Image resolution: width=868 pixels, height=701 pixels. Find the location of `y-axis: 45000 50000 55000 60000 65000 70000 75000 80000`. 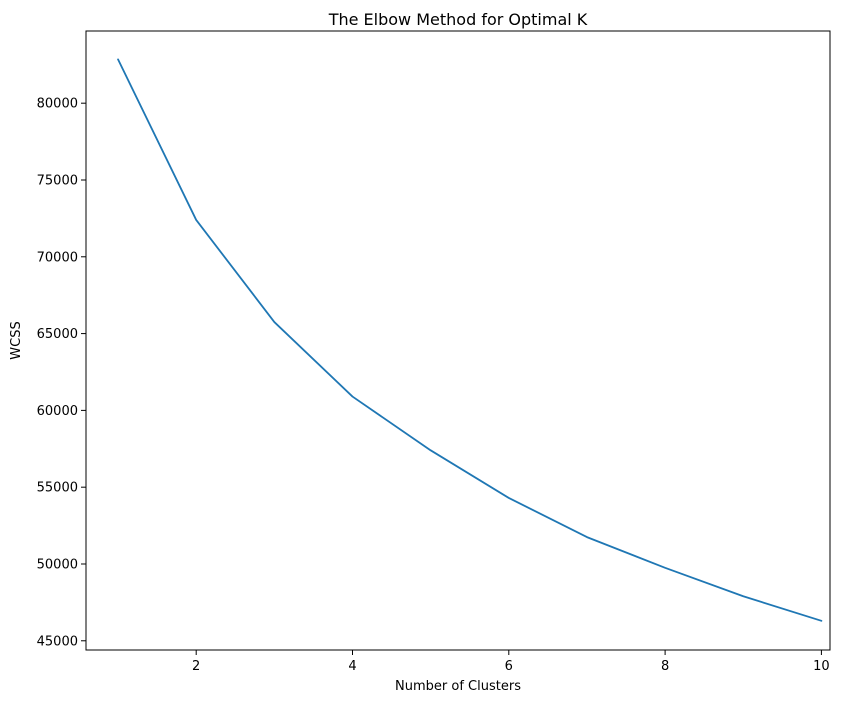

y-axis: 45000 50000 55000 60000 65000 70000 75000 80000 is located at coordinates (61, 373).